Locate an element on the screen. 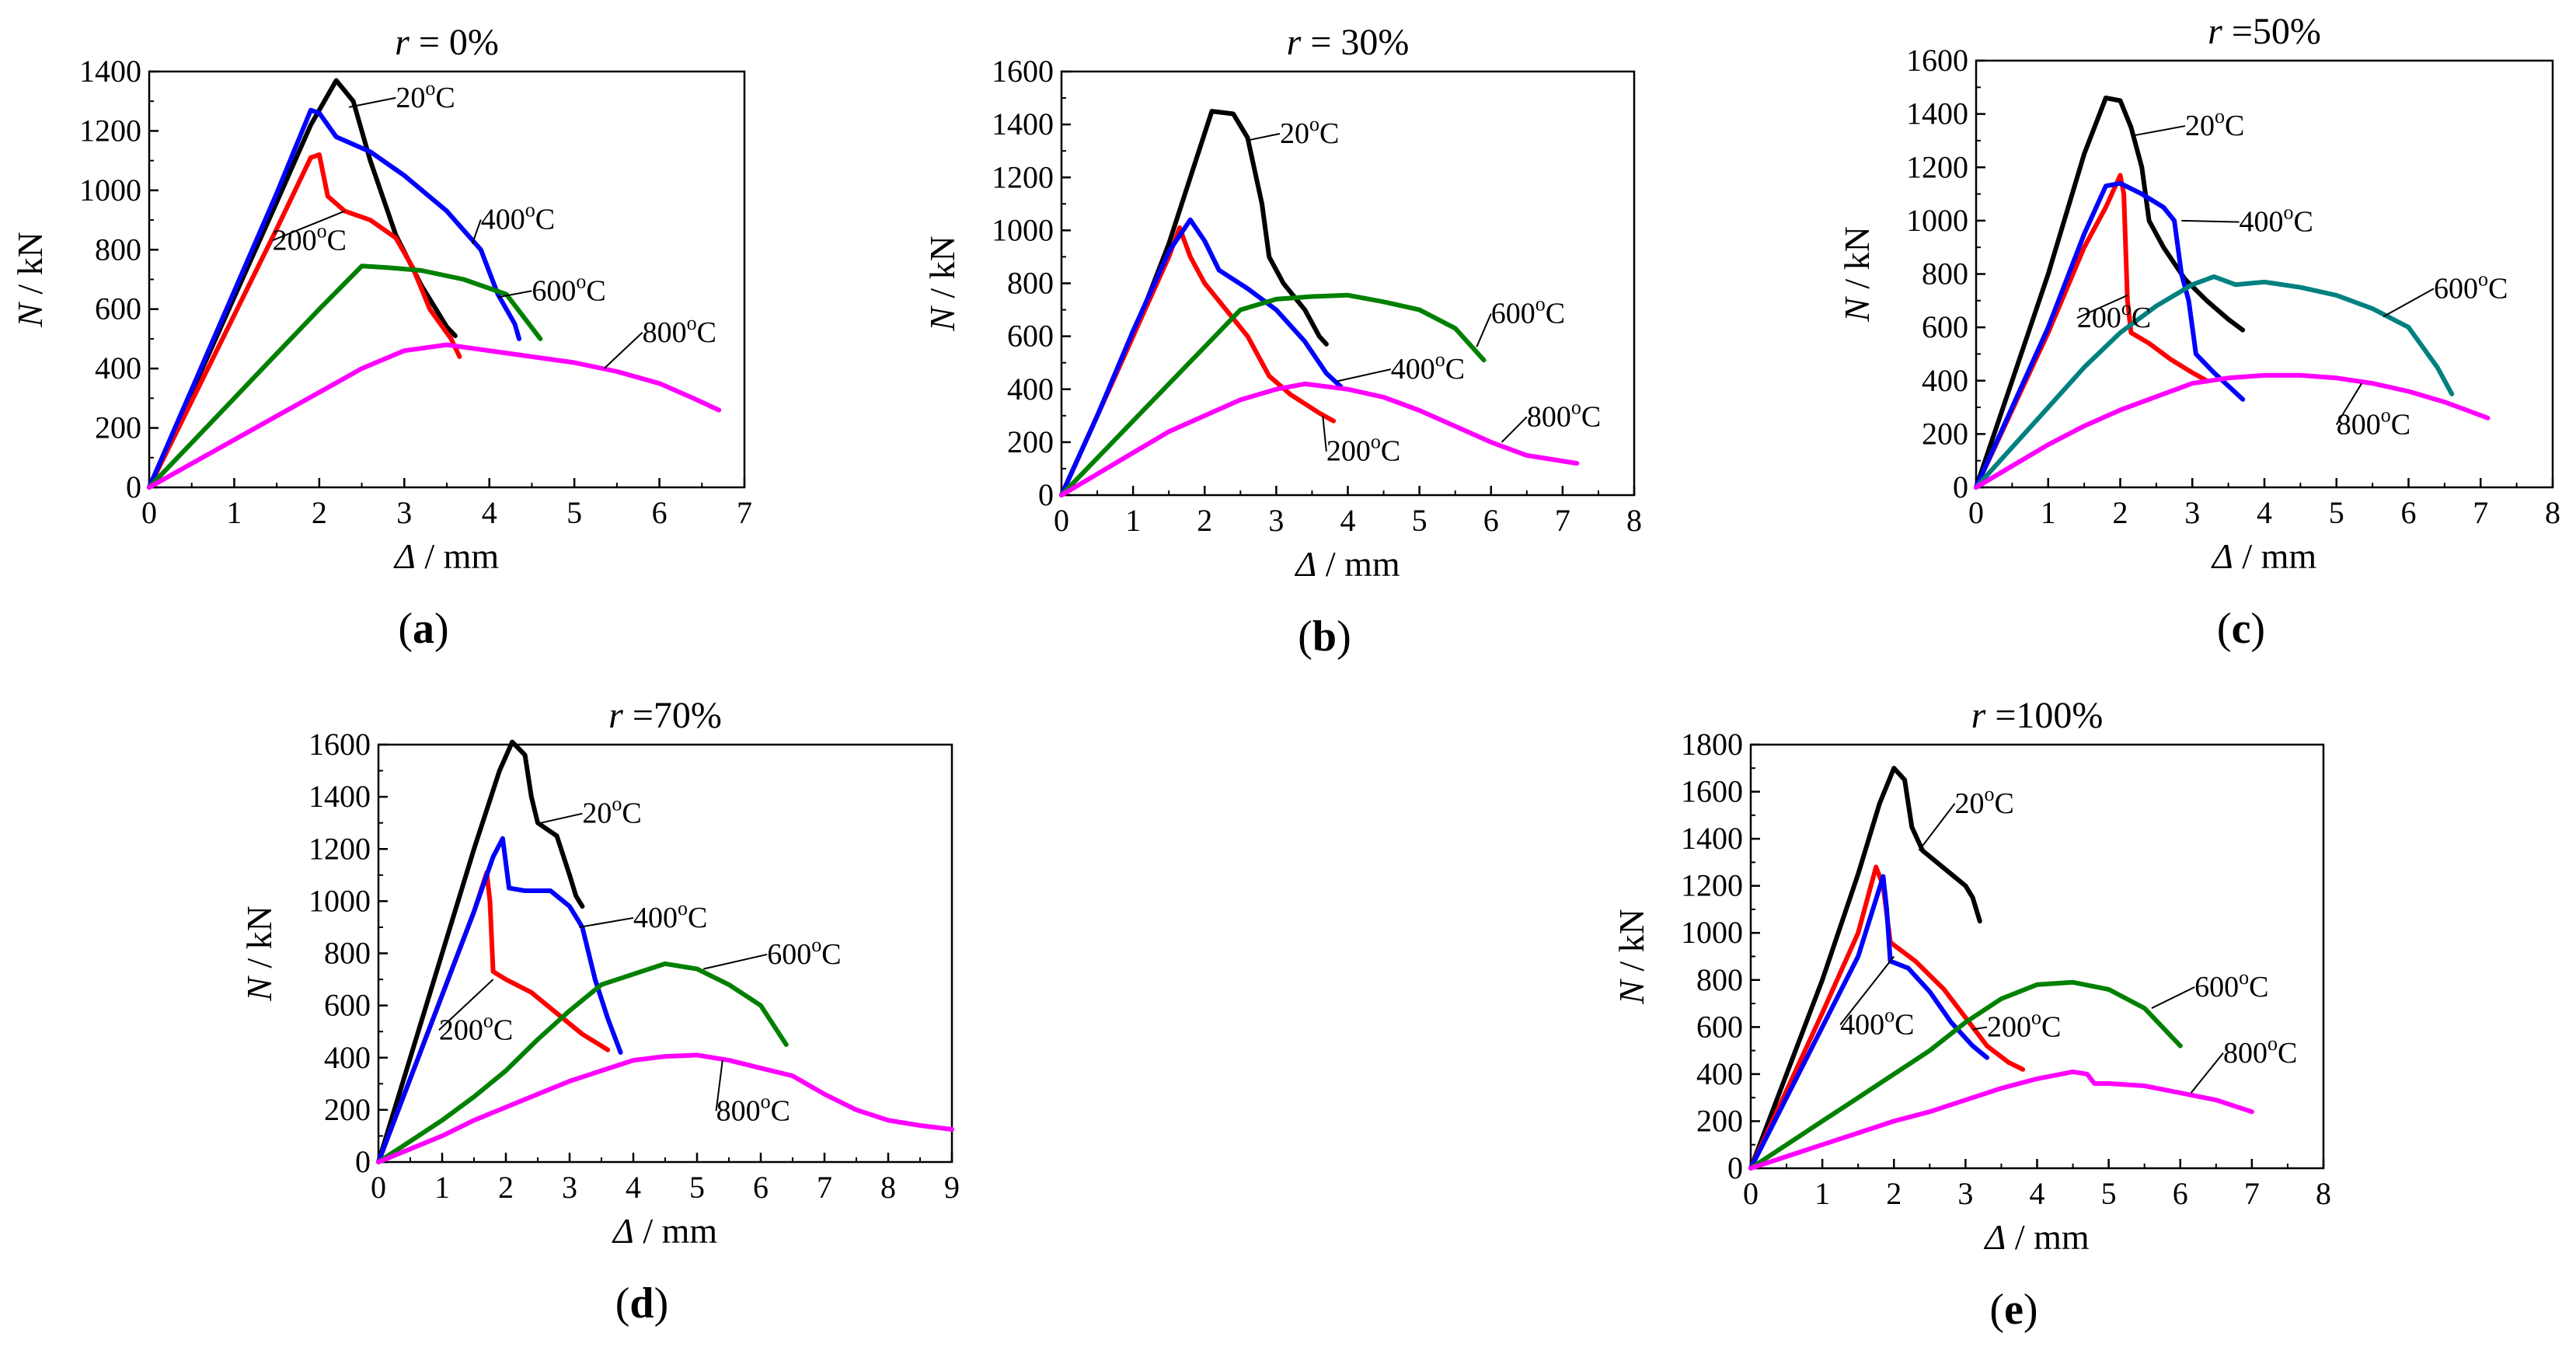  annotation-value: 200 is located at coordinates (295, 240).